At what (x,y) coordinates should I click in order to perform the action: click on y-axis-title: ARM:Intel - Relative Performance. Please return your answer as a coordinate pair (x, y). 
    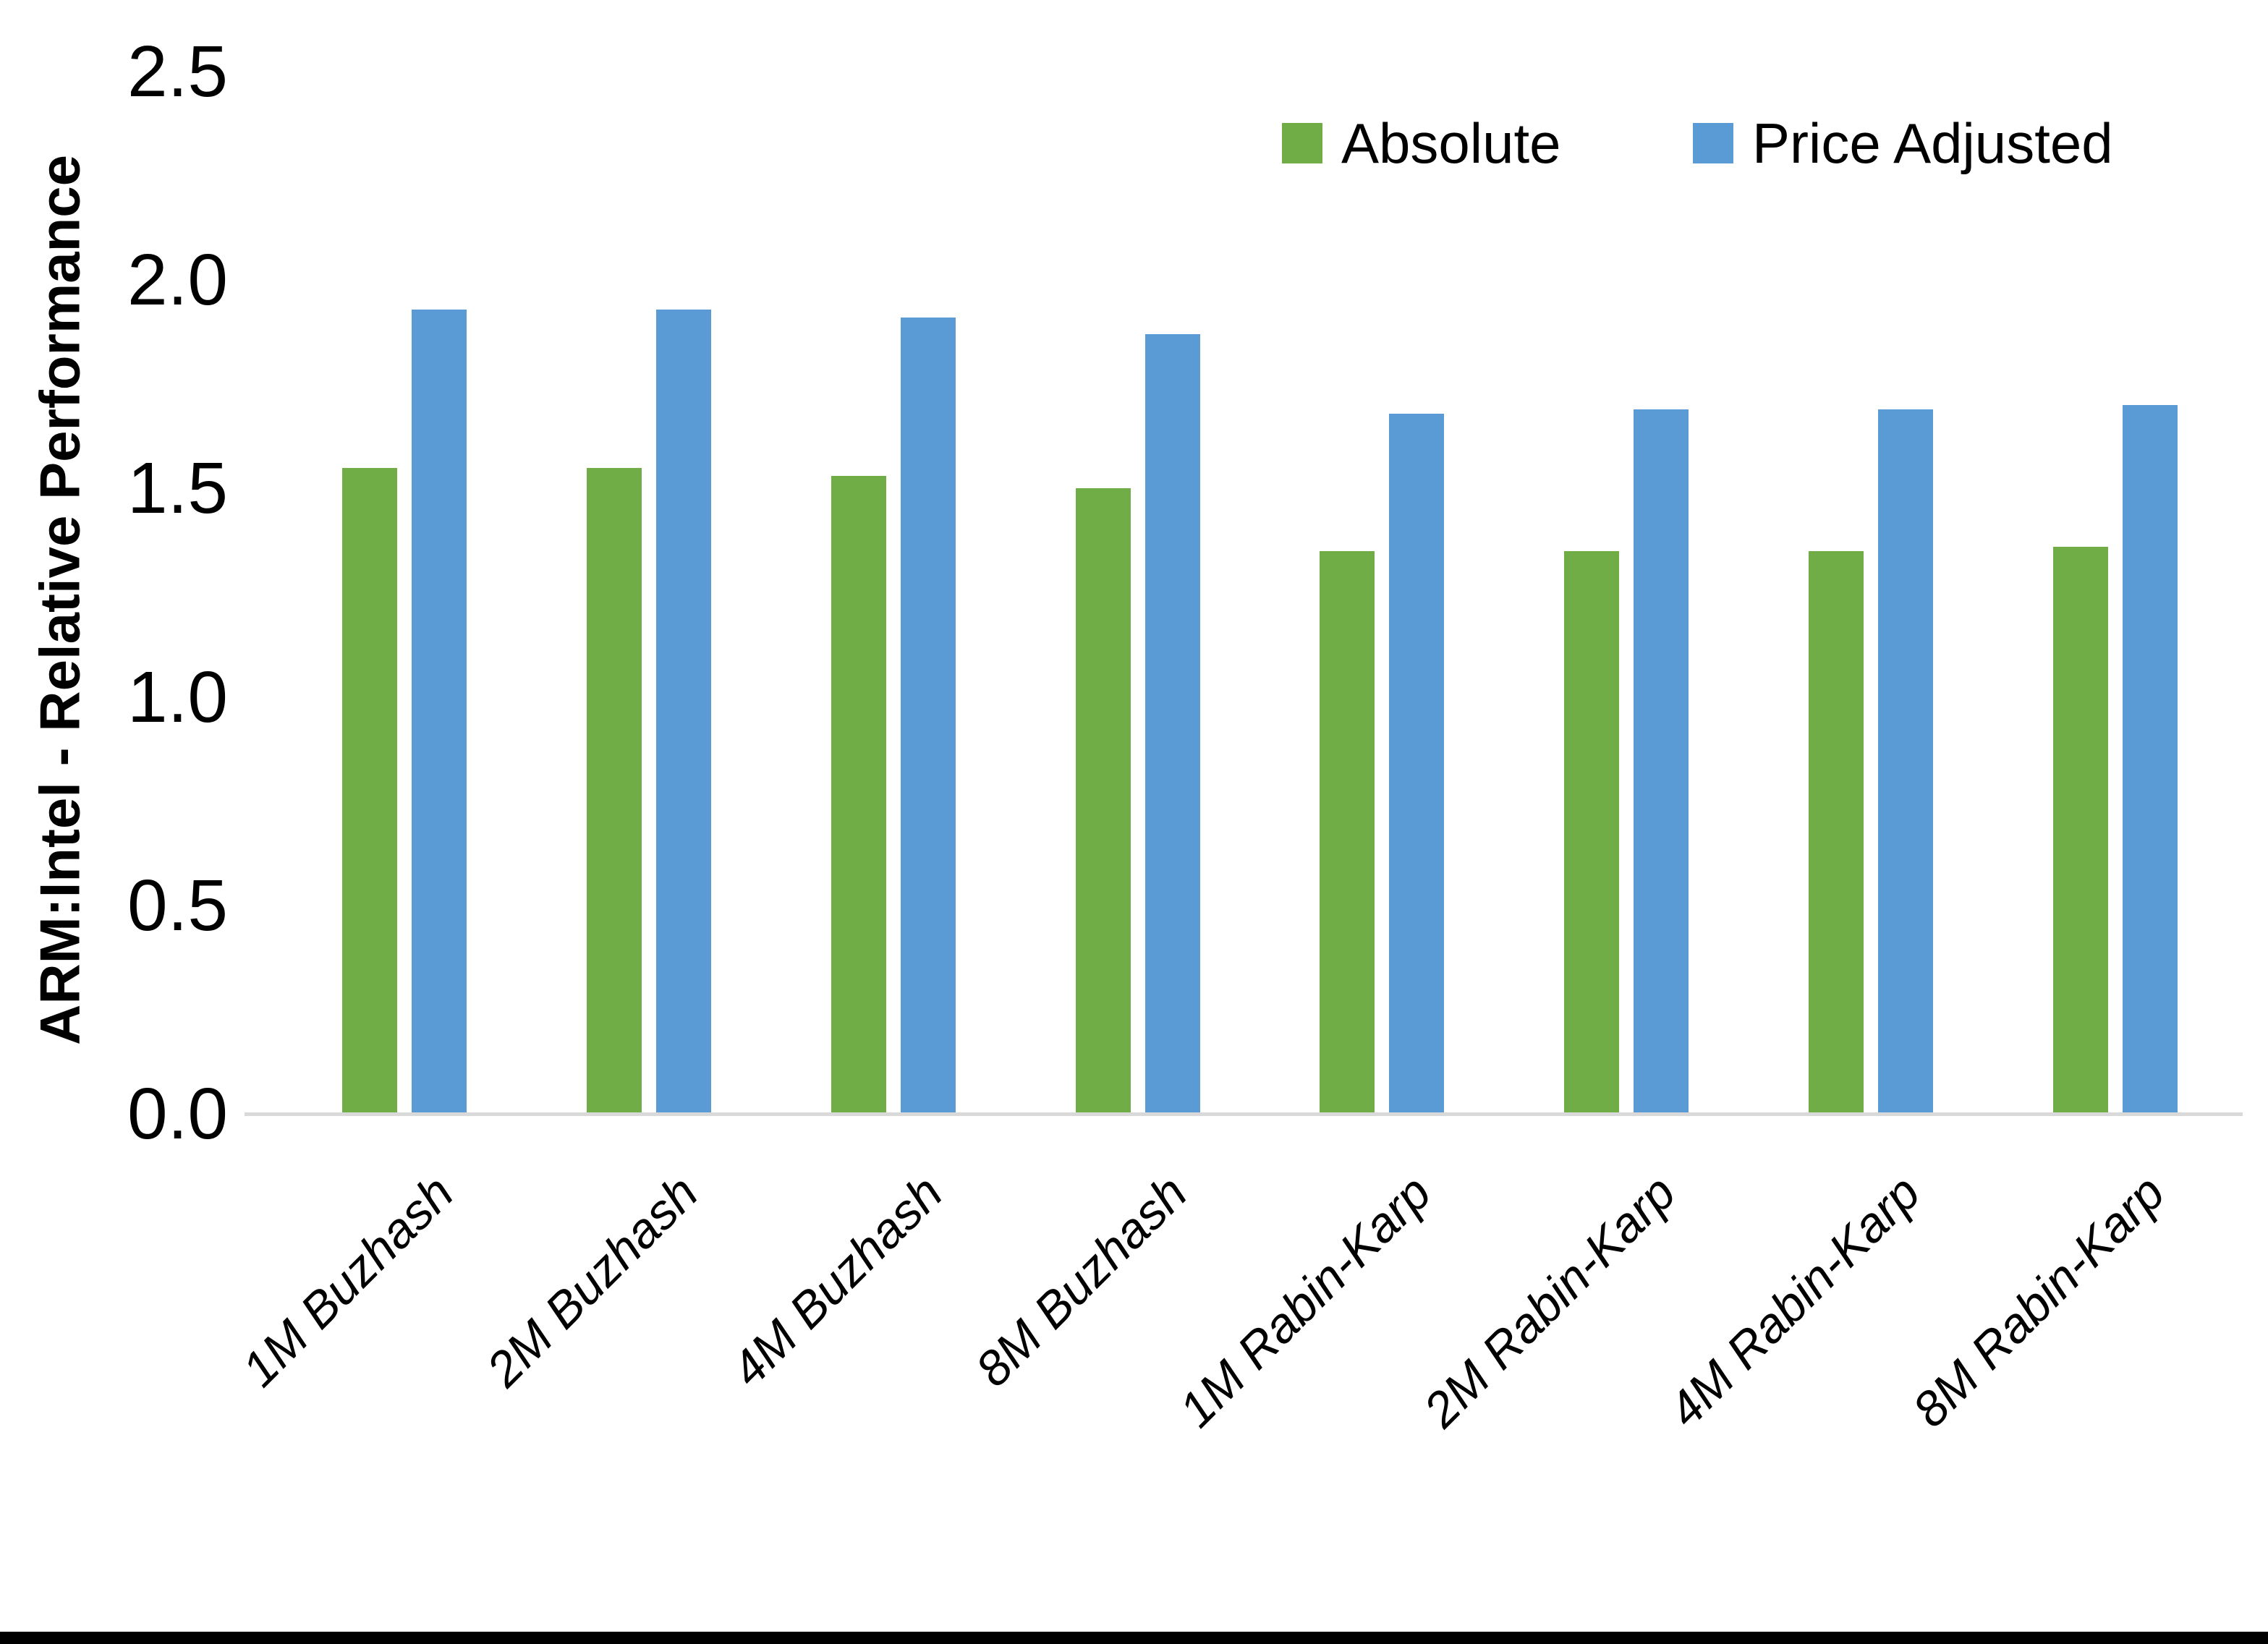
    Looking at the image, I should click on (59, 600).